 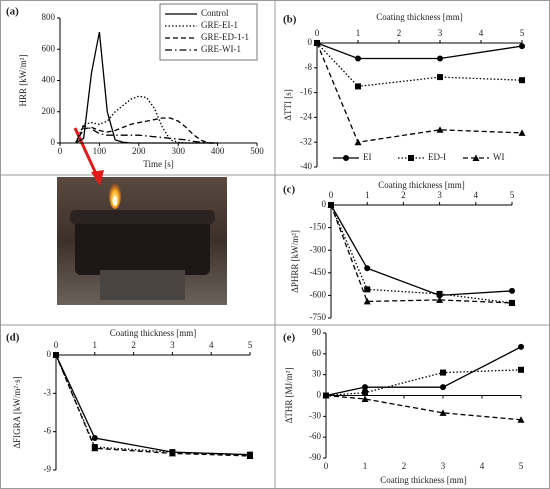 What do you see at coordinates (315, 415) in the screenshot?
I see `y-tick-label: -30` at bounding box center [315, 415].